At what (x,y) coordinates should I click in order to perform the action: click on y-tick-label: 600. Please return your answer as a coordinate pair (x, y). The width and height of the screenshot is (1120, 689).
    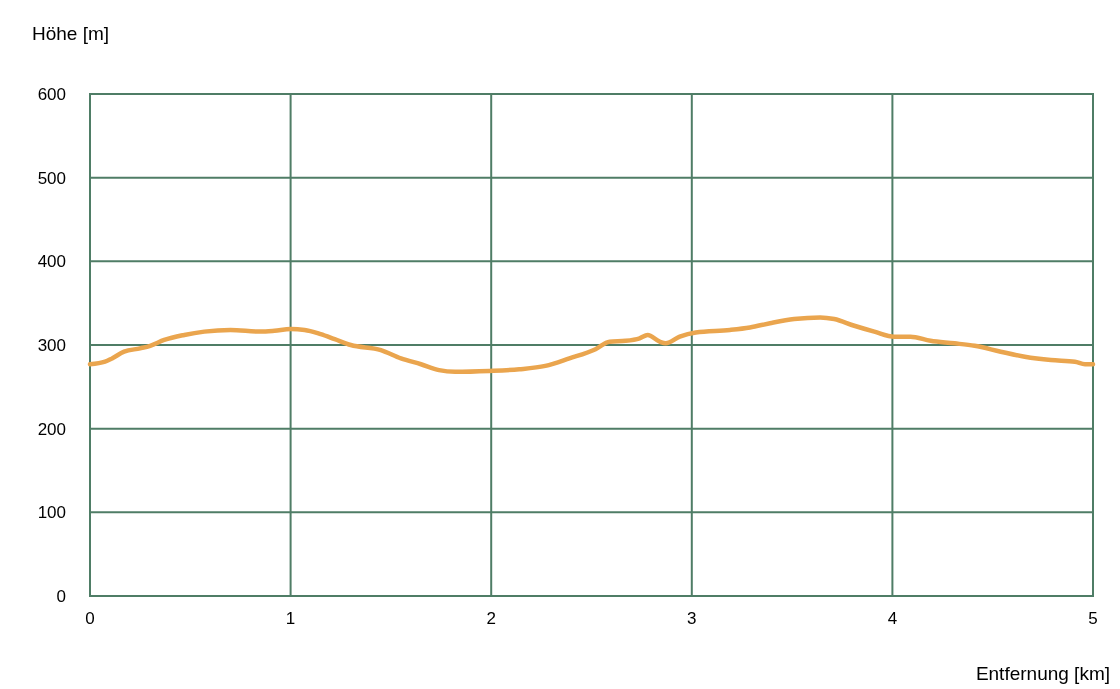
    Looking at the image, I should click on (51, 94).